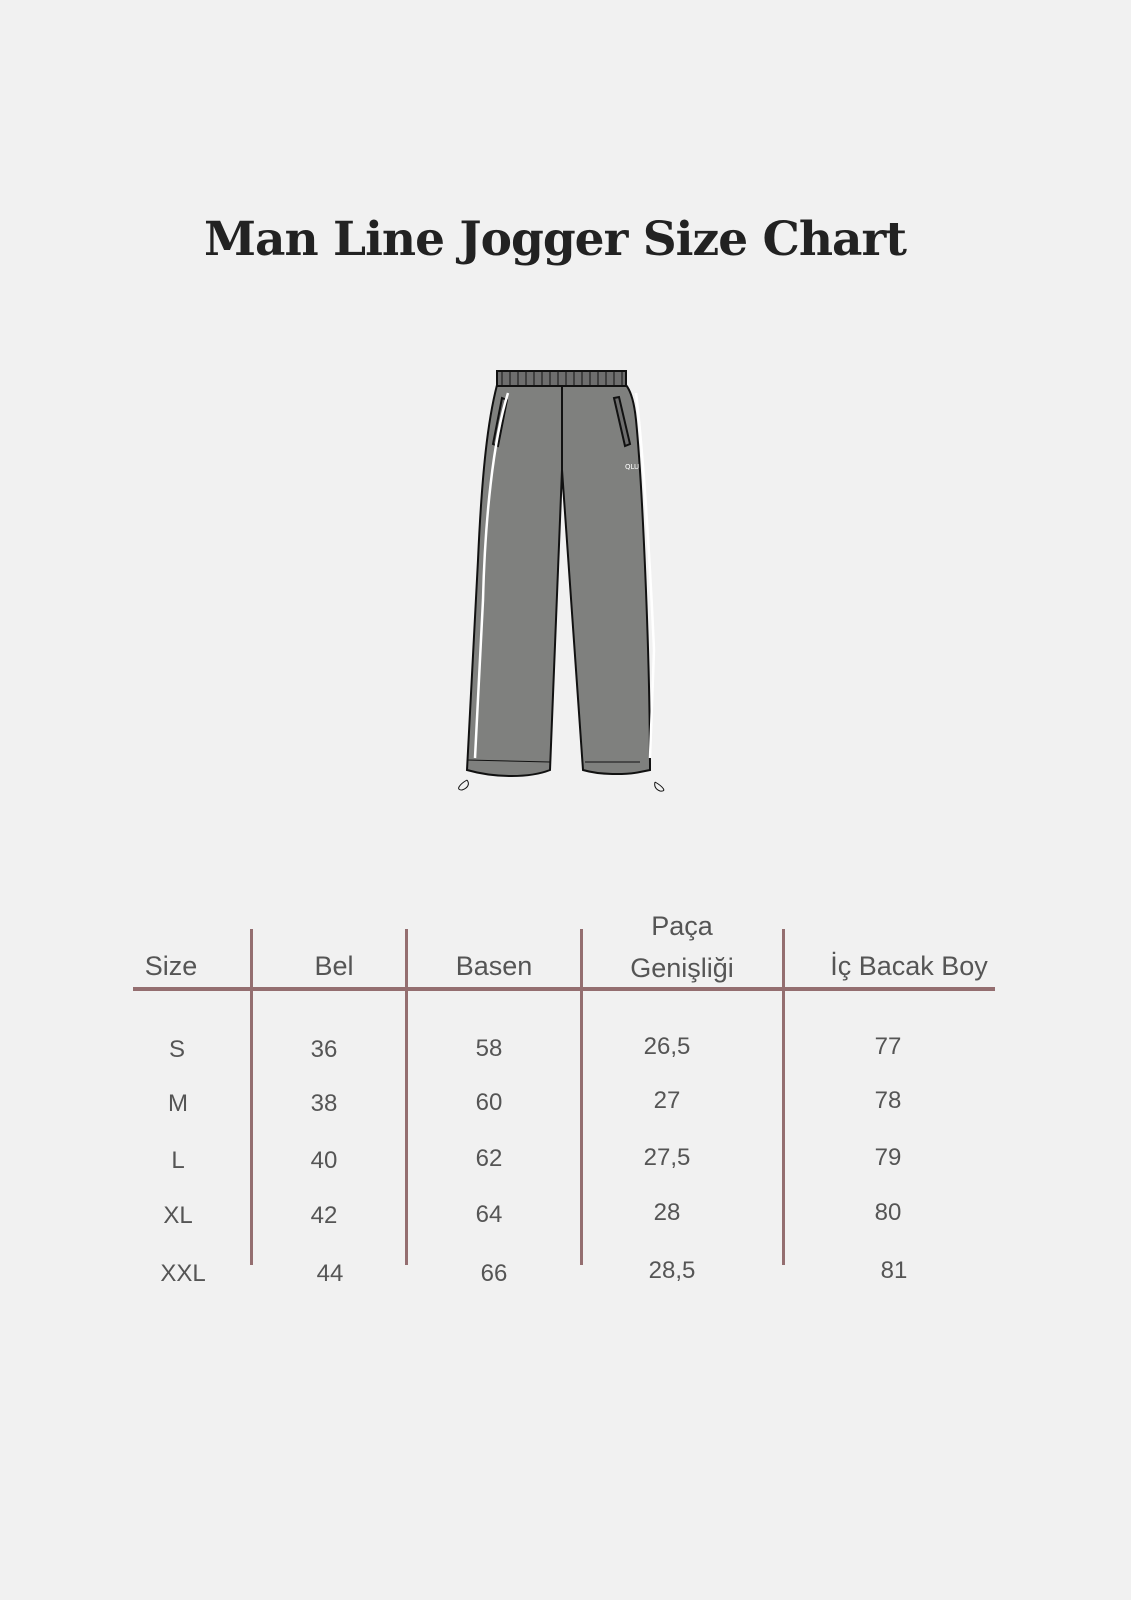  What do you see at coordinates (667, 1100) in the screenshot?
I see `cell-paca: 27` at bounding box center [667, 1100].